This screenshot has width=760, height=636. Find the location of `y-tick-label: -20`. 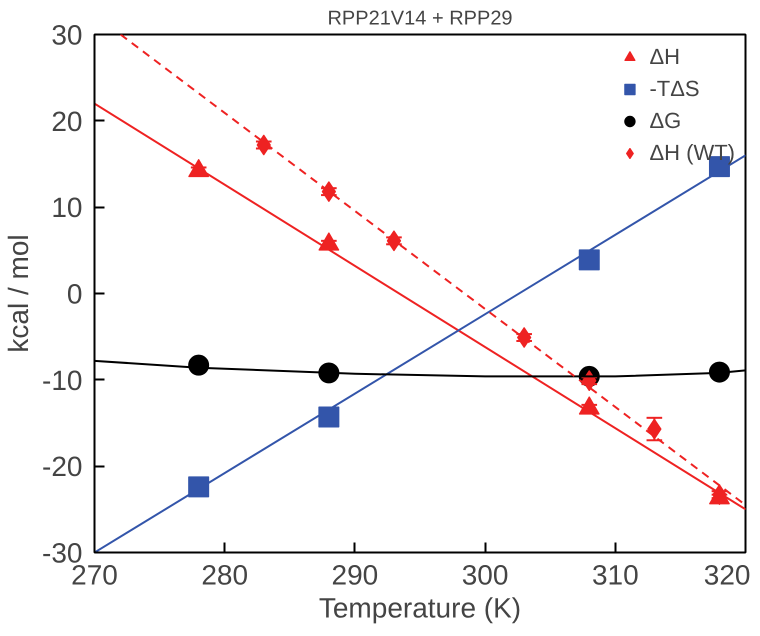

y-tick-label: -20 is located at coordinates (62, 466).